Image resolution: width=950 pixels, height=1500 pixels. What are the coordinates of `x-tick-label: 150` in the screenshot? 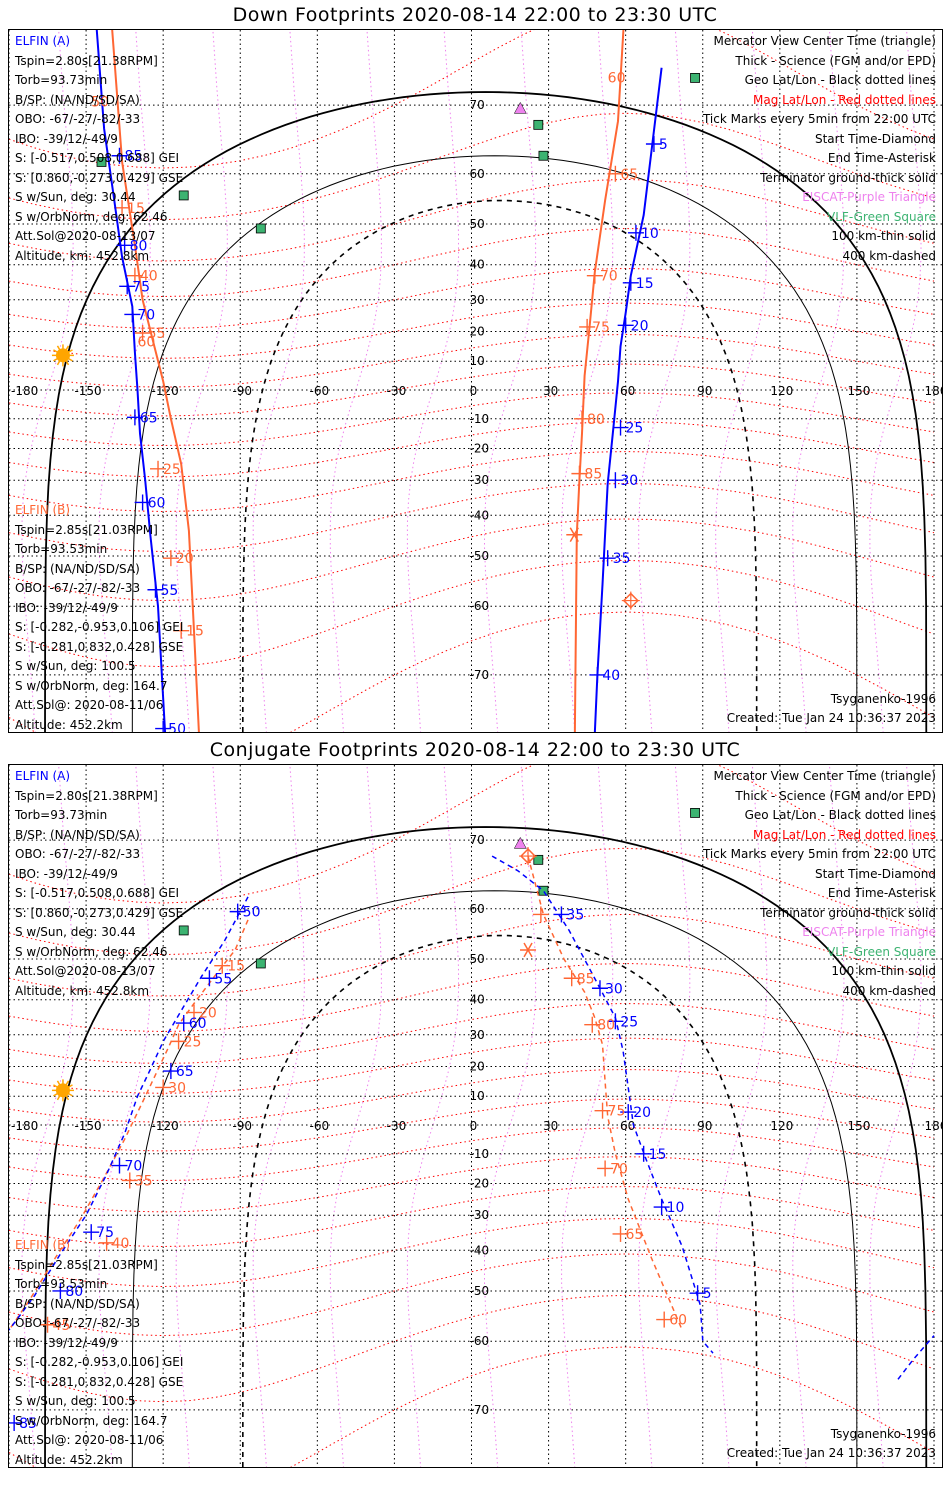 It's located at (858, 1126).